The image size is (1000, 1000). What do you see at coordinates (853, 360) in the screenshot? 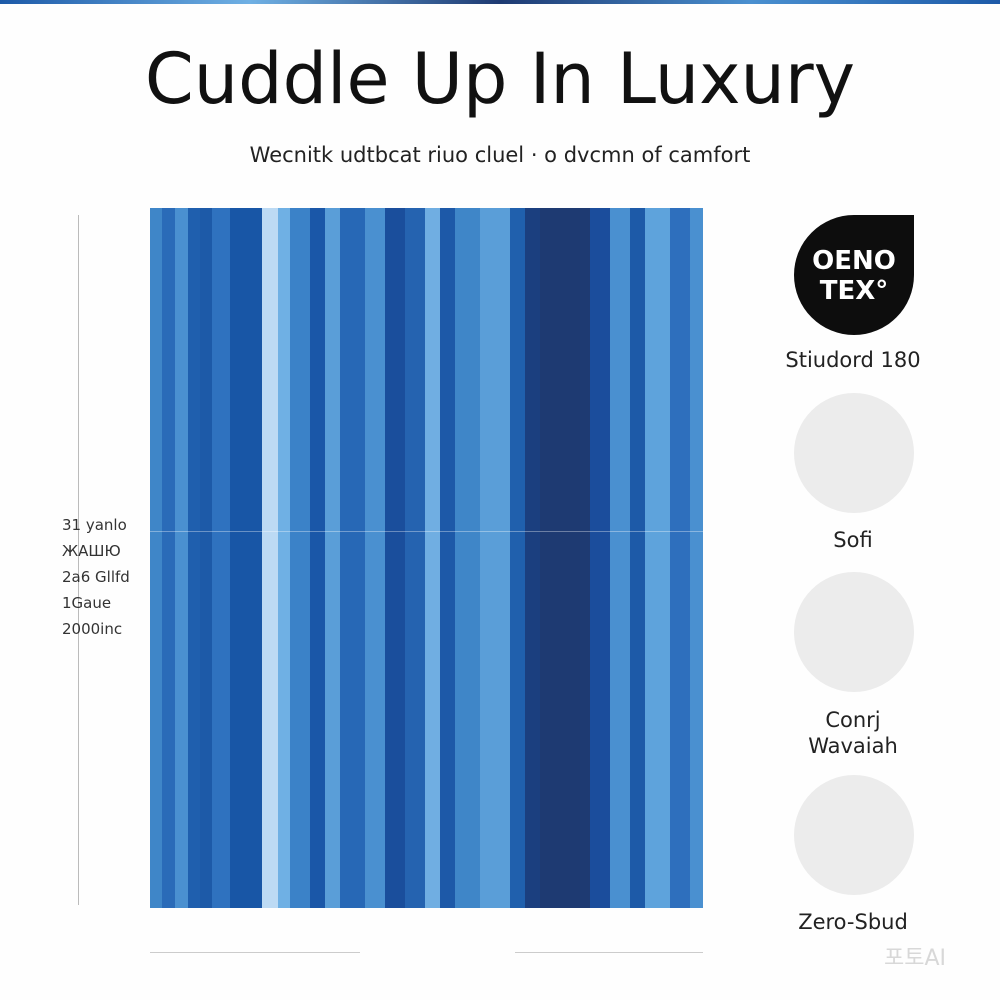
I see `badge-caption: Stiudord 180` at bounding box center [853, 360].